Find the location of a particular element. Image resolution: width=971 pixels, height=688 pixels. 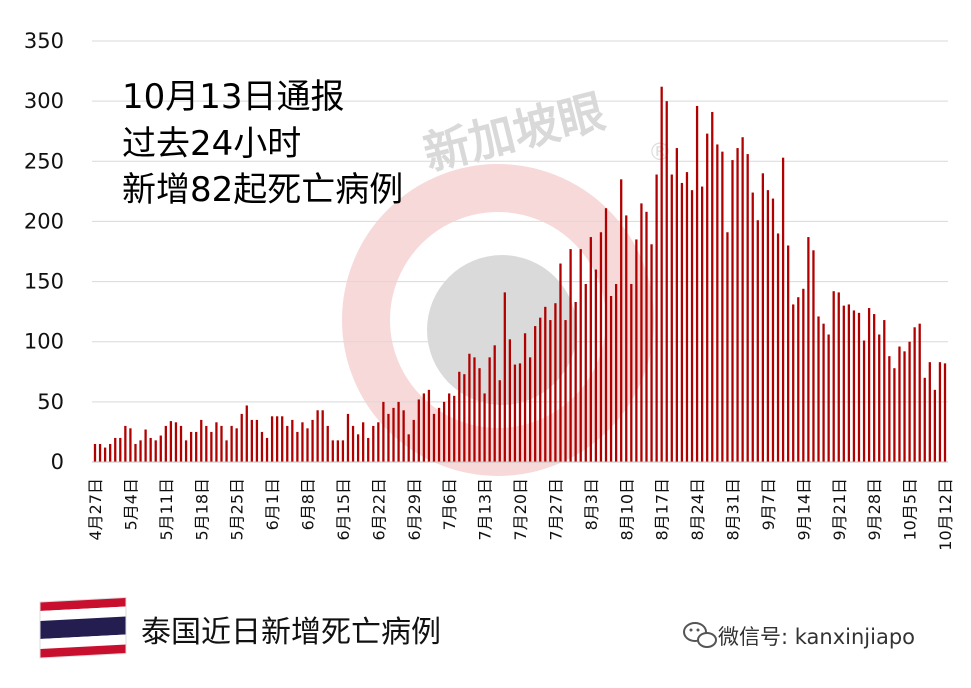

y-tick-label: 350 is located at coordinates (44, 41).